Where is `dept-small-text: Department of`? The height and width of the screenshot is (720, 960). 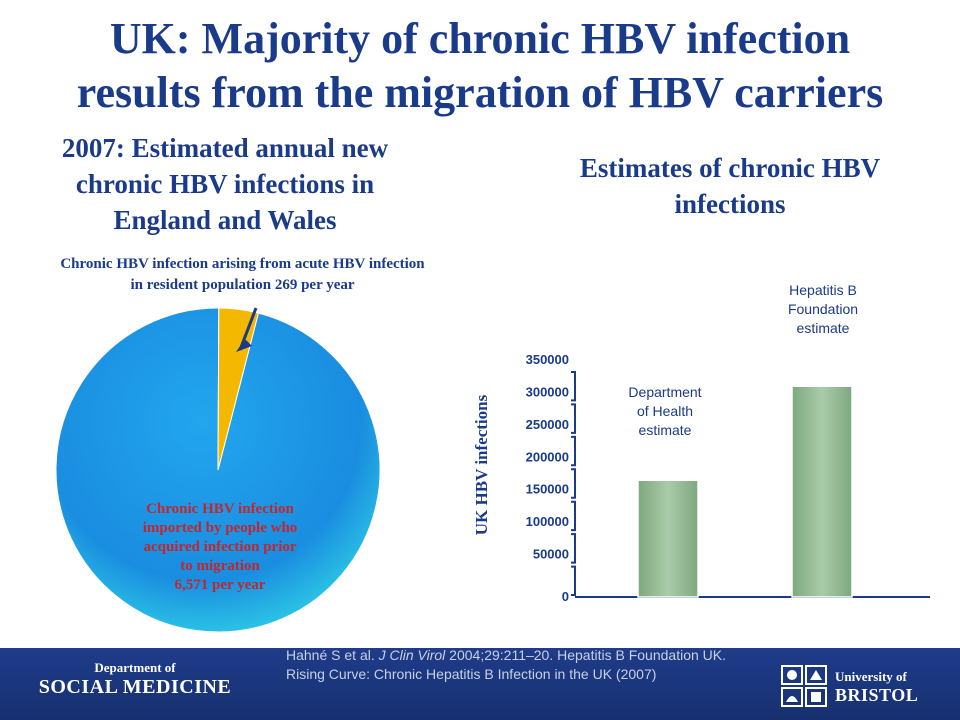
dept-small-text: Department of is located at coordinates (135, 667).